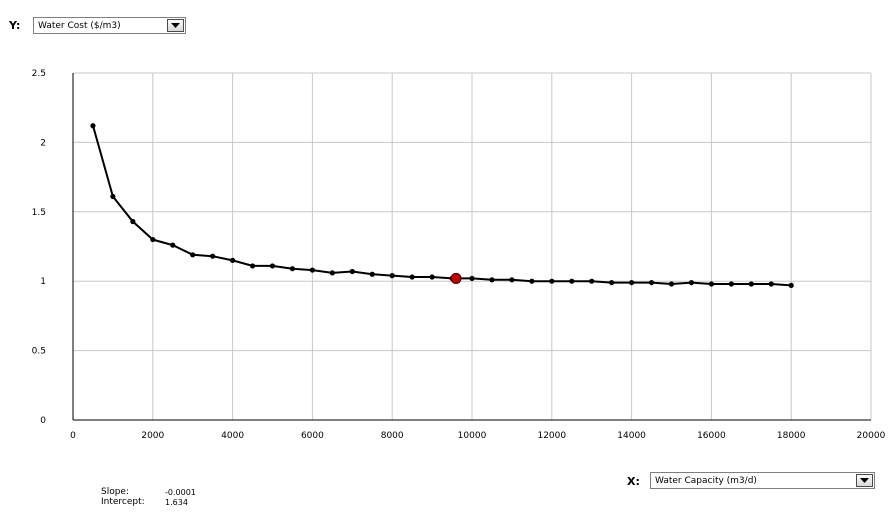  What do you see at coordinates (762, 480) in the screenshot?
I see `x-axis-dropdown: Water Capacity (m3/d)` at bounding box center [762, 480].